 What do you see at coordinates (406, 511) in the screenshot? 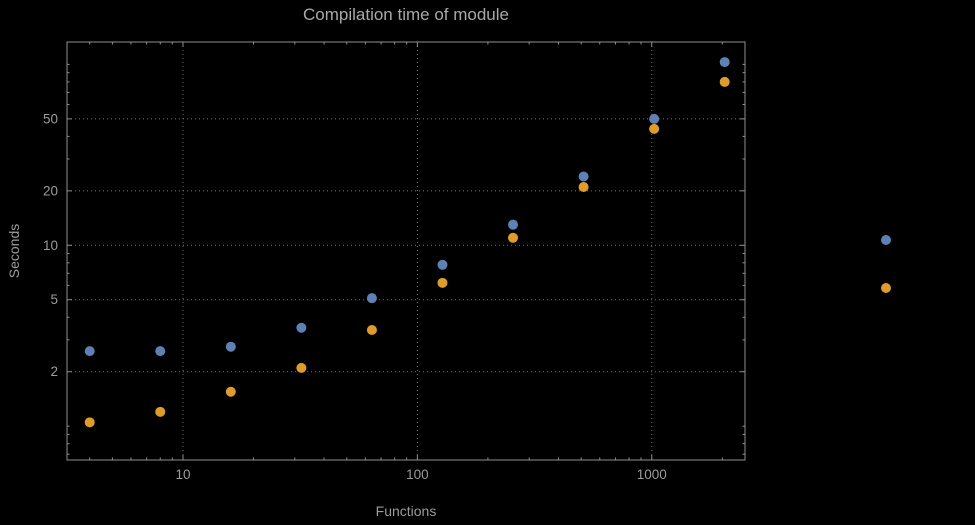
I see `x-axis-label: Functions` at bounding box center [406, 511].